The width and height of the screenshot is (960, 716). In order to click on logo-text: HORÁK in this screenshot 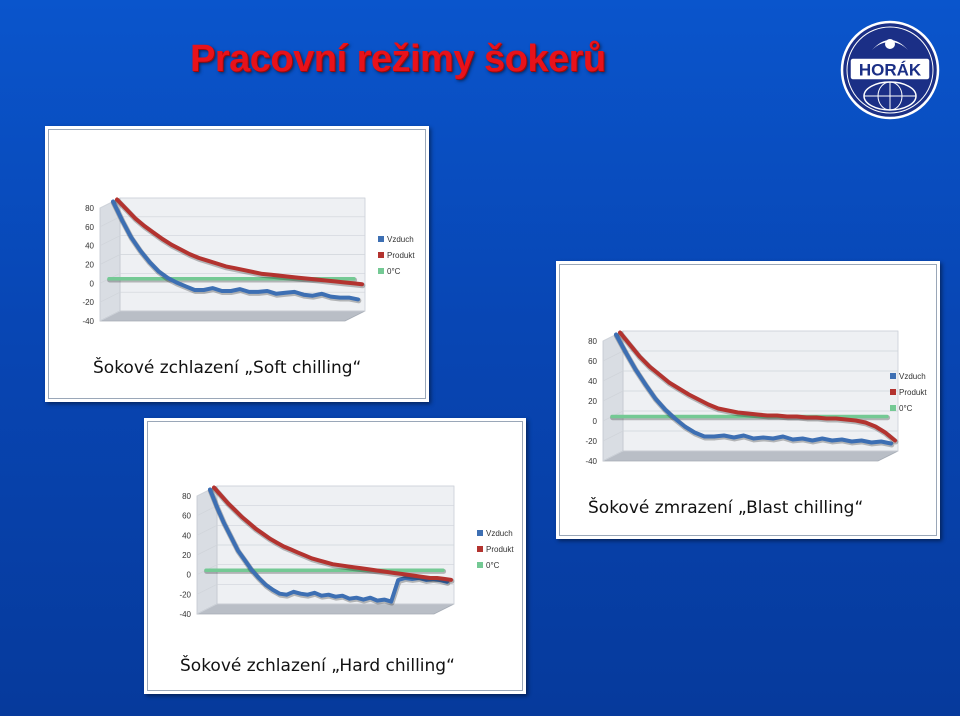, I will do `click(890, 70)`.